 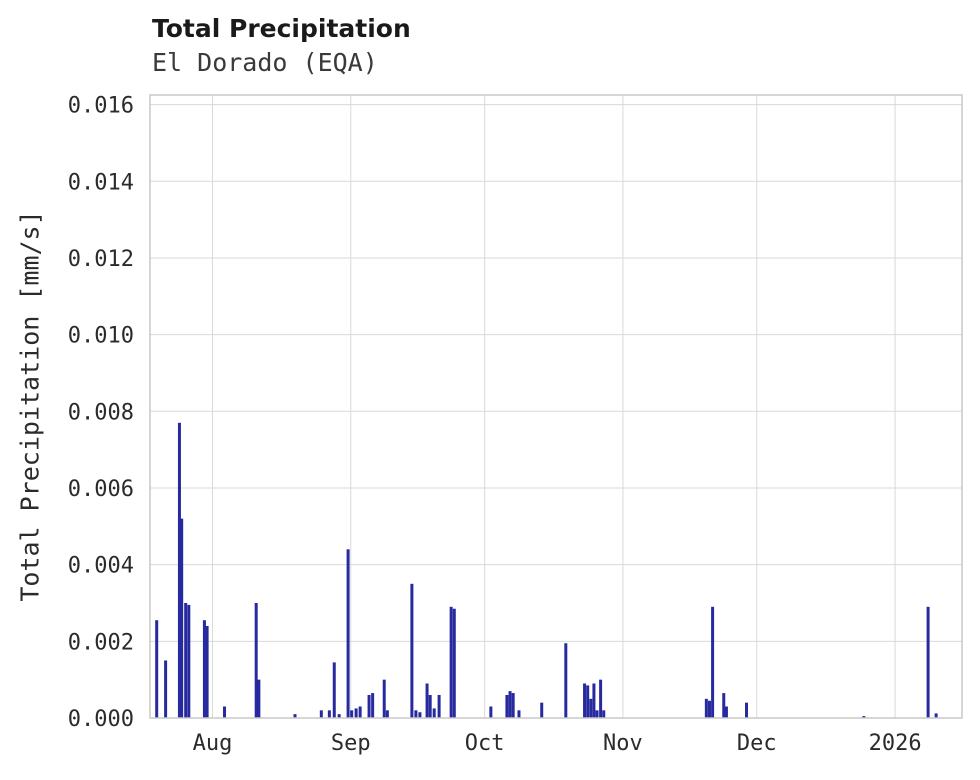 What do you see at coordinates (101, 642) in the screenshot?
I see `y-tick-label: 0.002` at bounding box center [101, 642].